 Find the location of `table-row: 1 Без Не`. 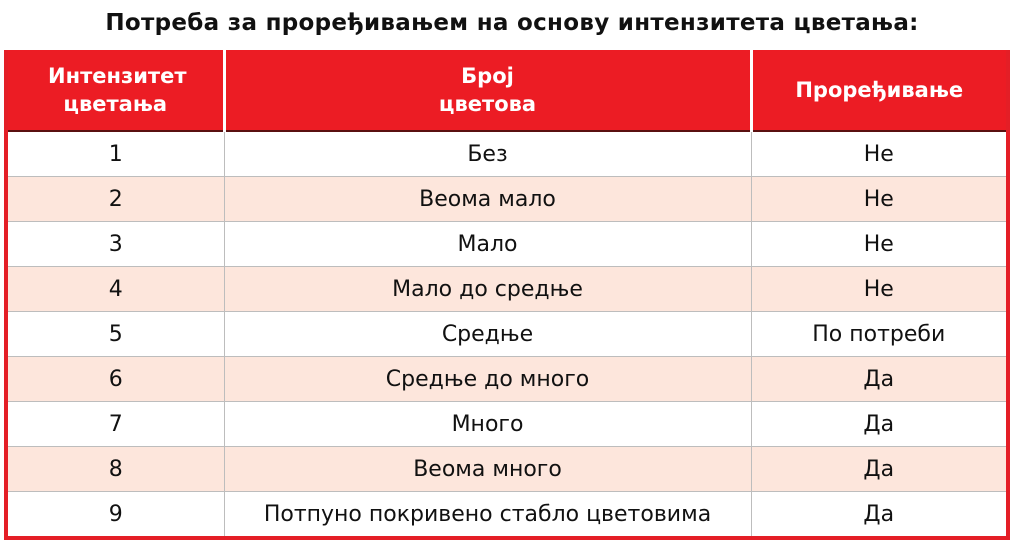

table-row: 1 Без Не is located at coordinates (507, 153).